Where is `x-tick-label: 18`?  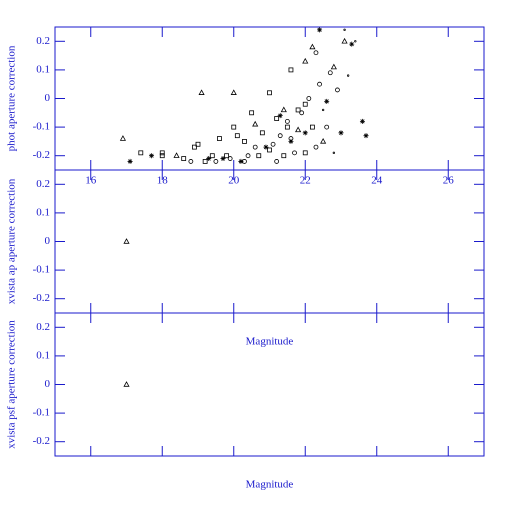 x-tick-label: 18 is located at coordinates (163, 181).